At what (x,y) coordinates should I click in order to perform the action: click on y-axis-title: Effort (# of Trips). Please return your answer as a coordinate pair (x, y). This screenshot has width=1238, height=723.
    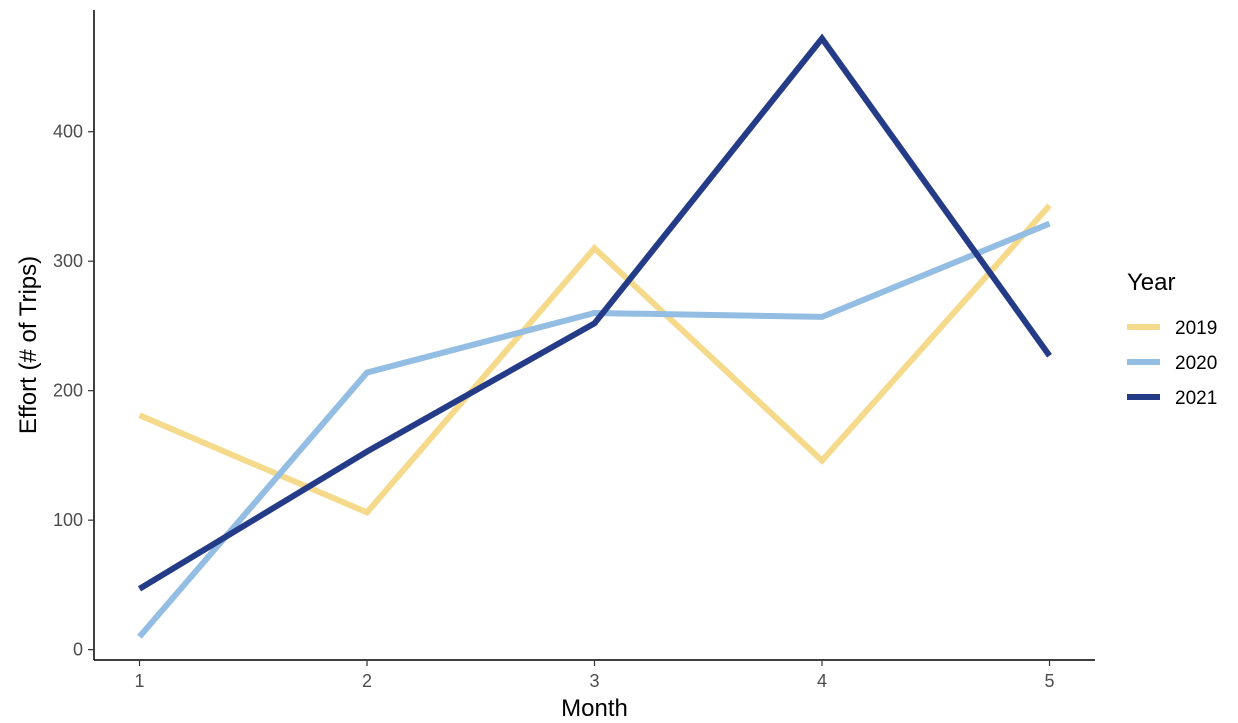
    Looking at the image, I should click on (28, 345).